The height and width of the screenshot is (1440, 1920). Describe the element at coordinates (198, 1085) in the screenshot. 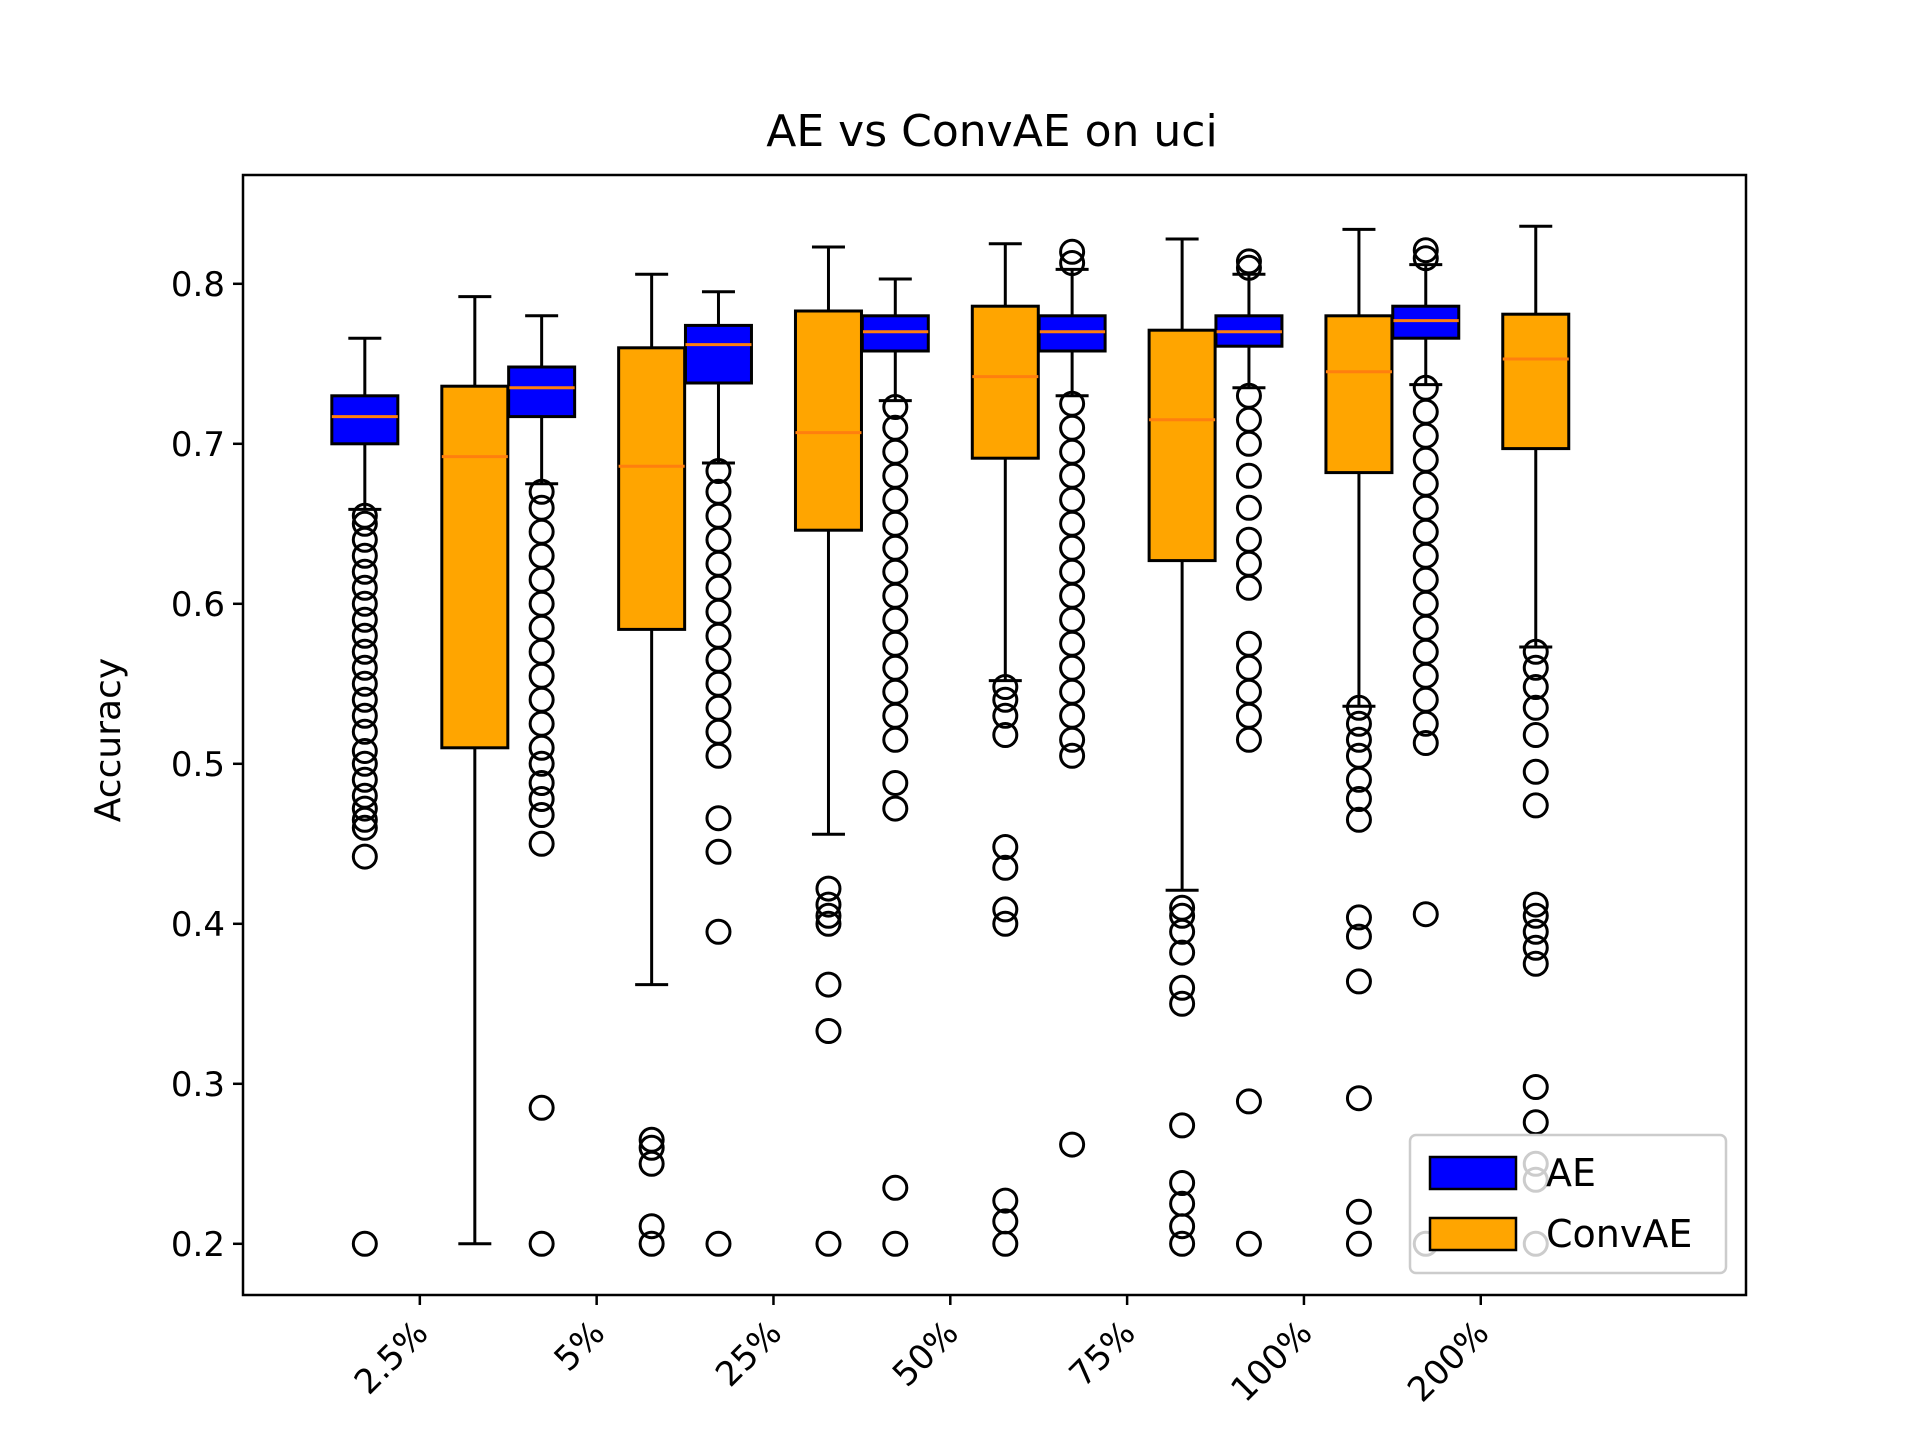

I see `y-tick-label: 0.3` at that location.